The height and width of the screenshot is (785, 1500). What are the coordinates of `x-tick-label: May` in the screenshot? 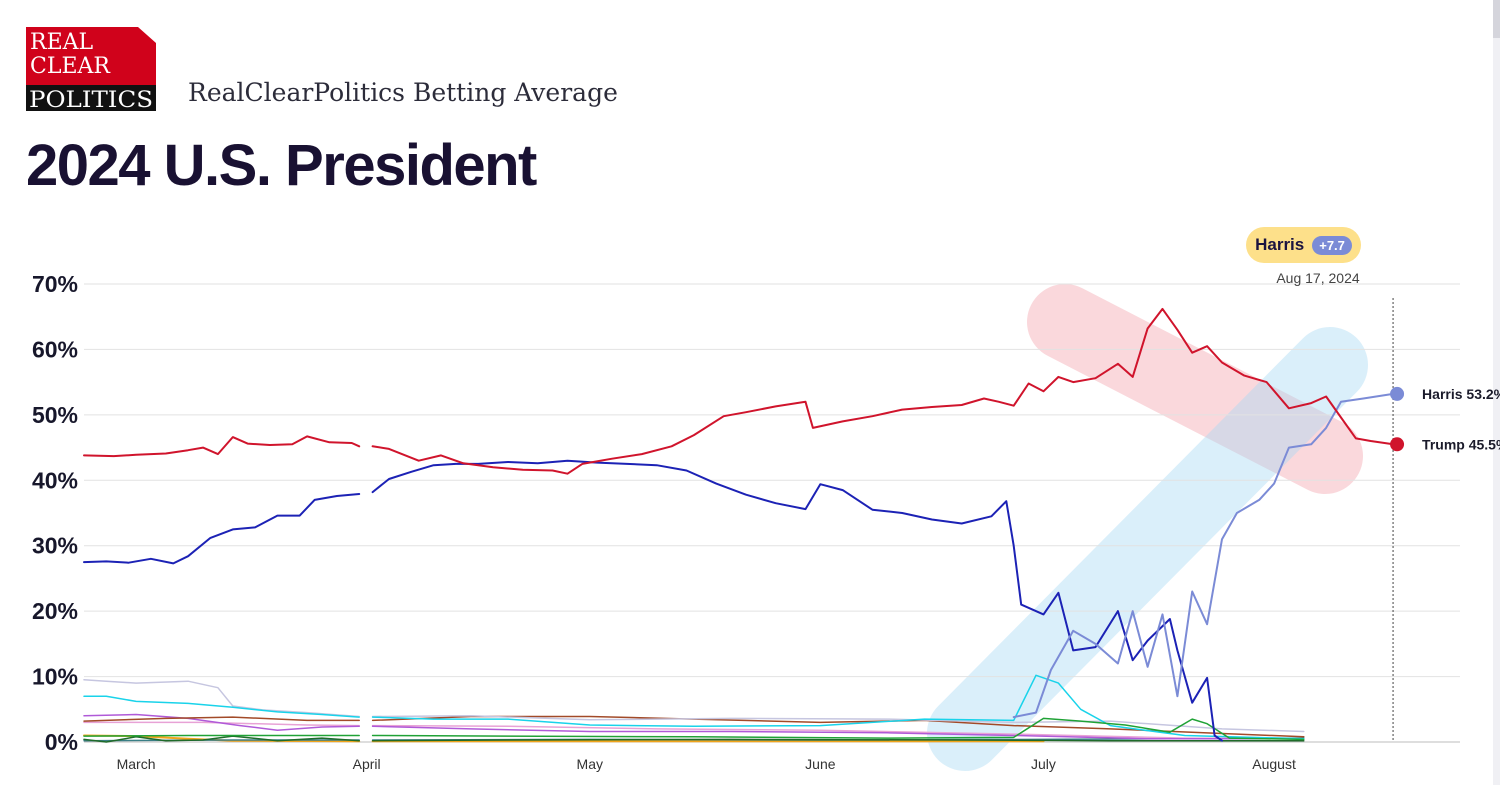 It's located at (590, 764).